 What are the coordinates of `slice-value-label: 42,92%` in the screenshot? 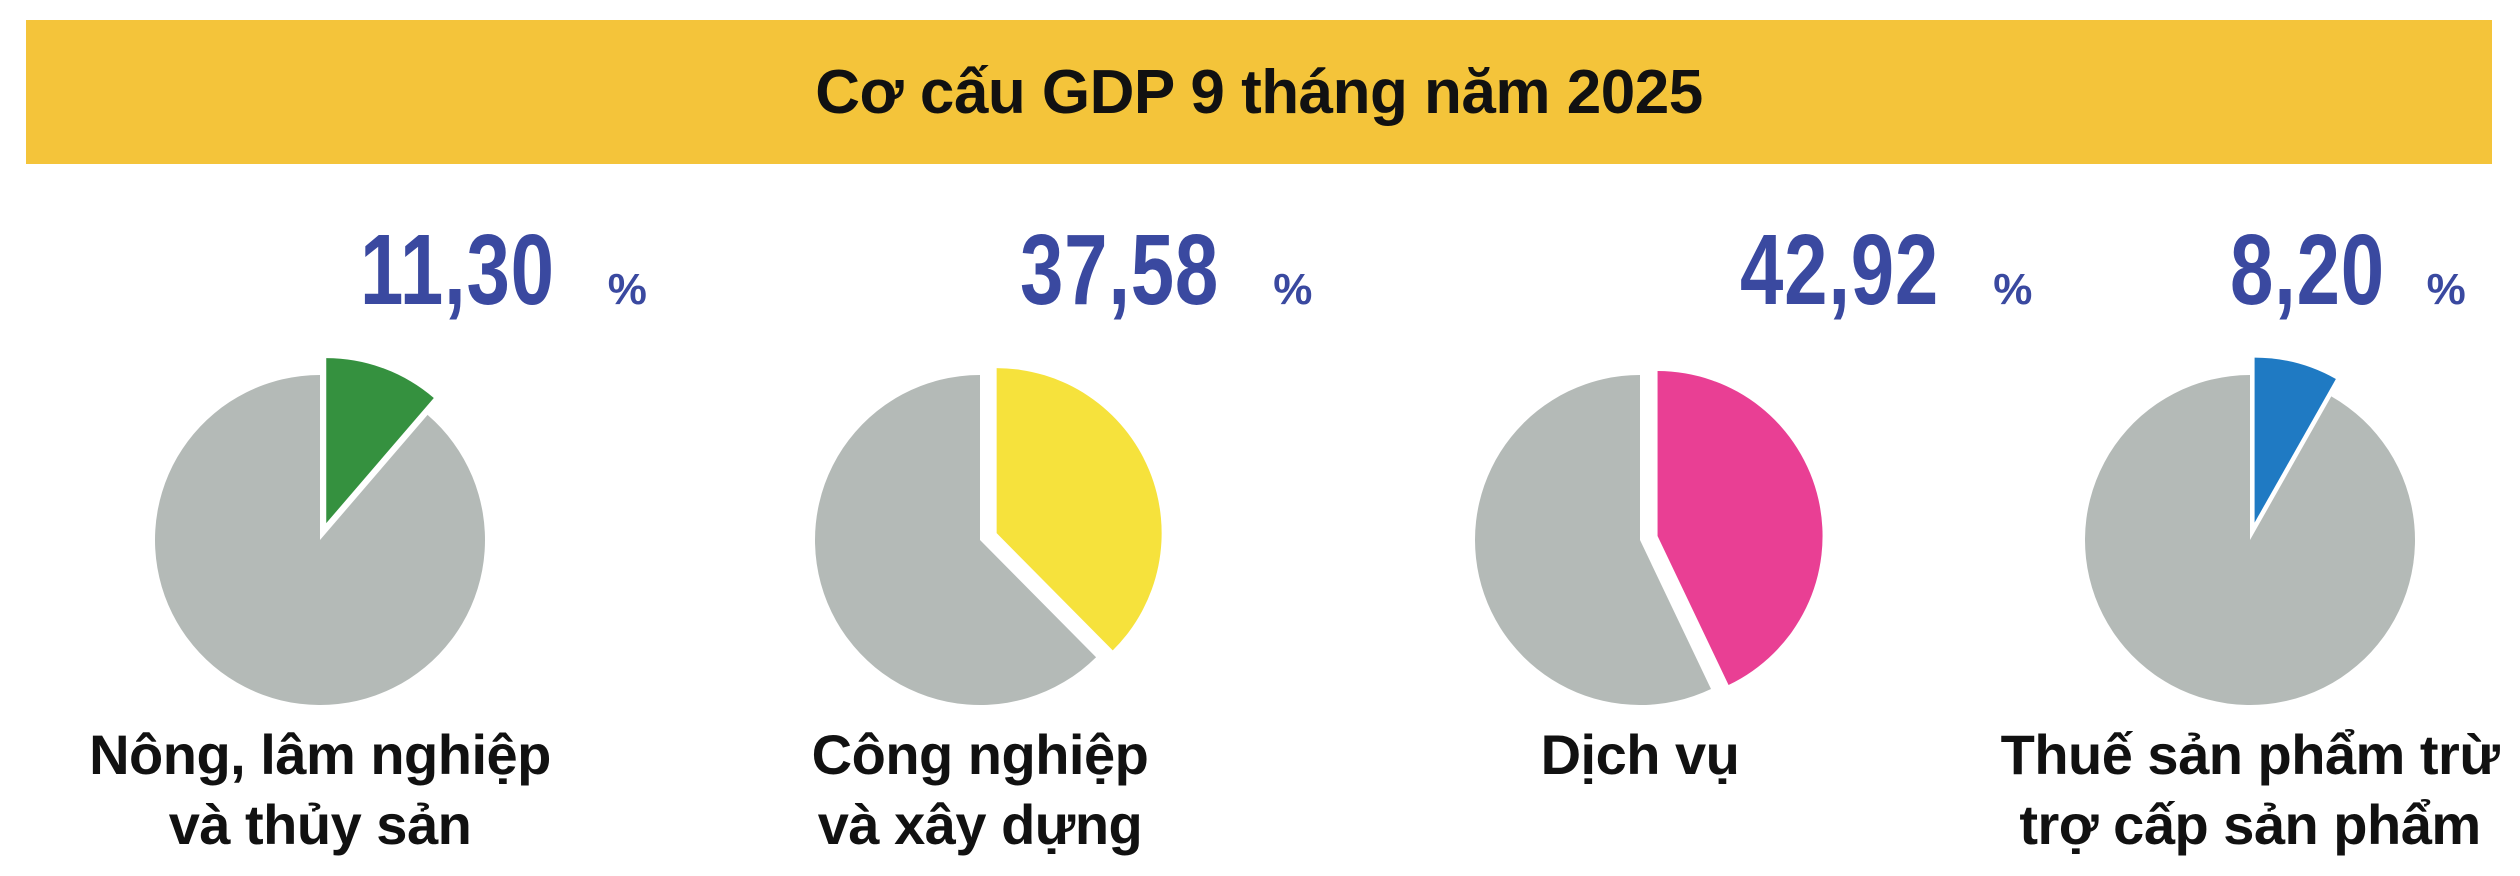 It's located at (1887, 270).